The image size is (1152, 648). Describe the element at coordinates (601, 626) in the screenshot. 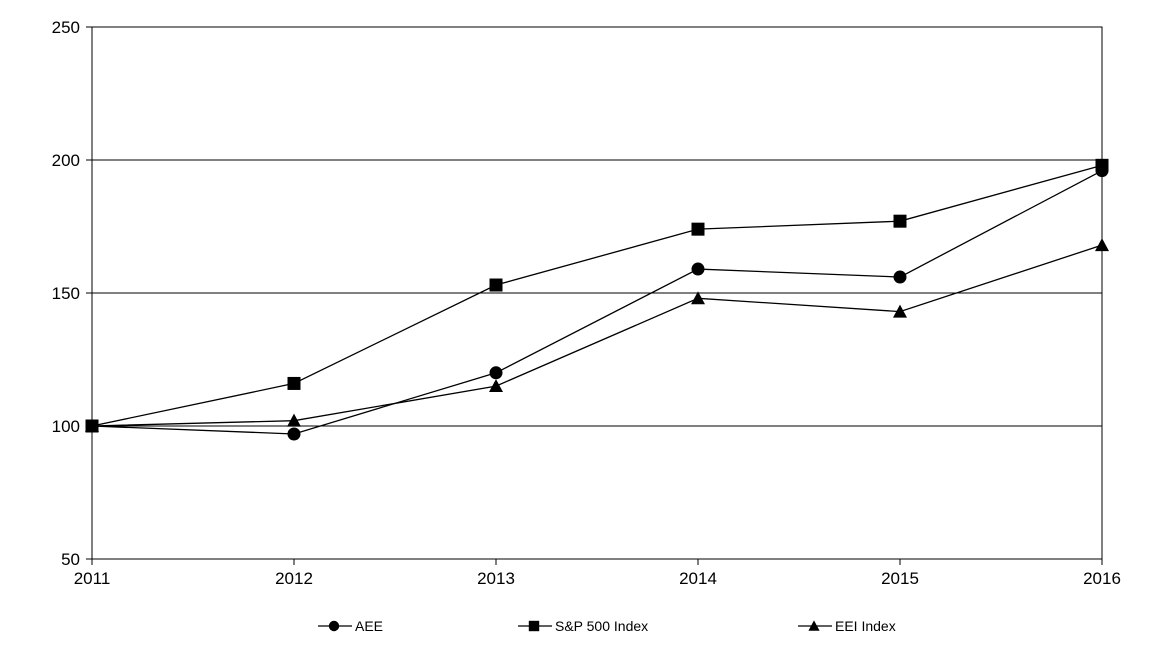

I see `legend-label: S&P 500 Index` at that location.